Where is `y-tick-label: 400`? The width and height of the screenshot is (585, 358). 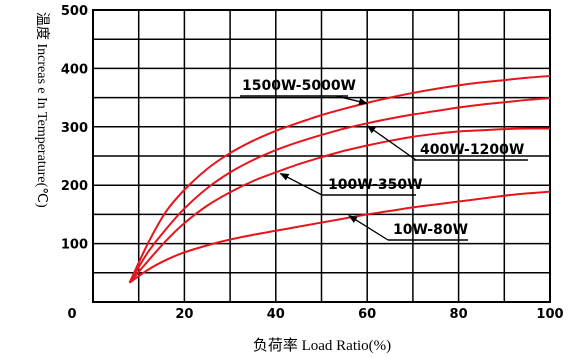
y-tick-label: 400 is located at coordinates (74, 69).